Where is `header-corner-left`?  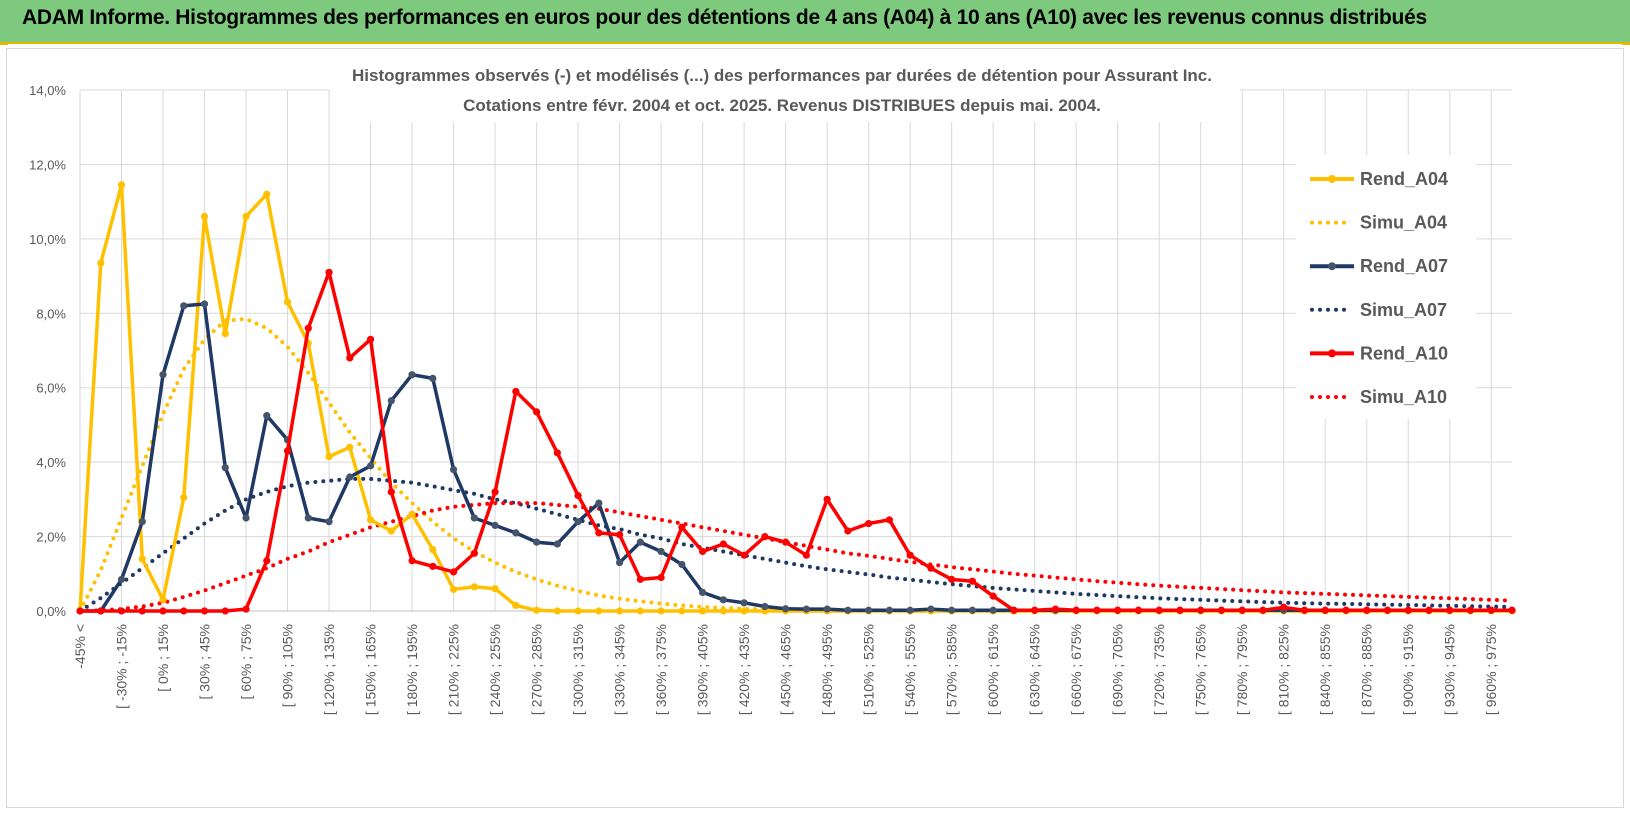 header-corner-left is located at coordinates (4, 43).